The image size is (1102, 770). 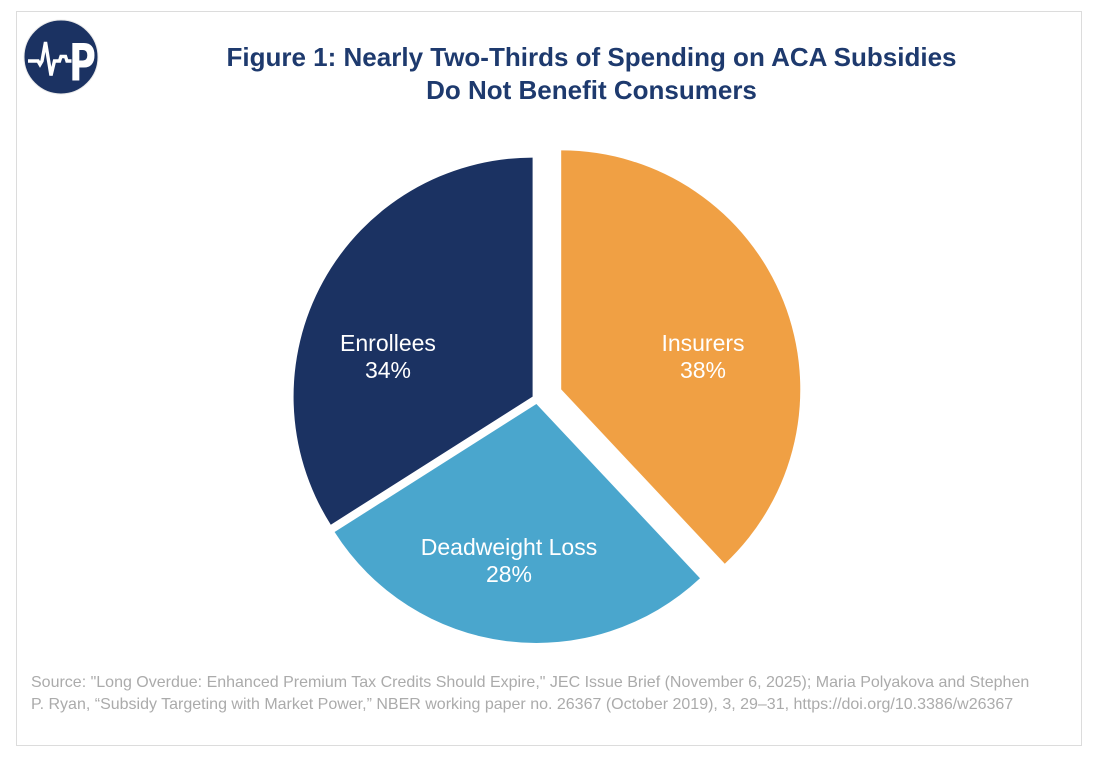 I want to click on pie-slice-label-insurers: Insurers 38%, so click(x=702, y=356).